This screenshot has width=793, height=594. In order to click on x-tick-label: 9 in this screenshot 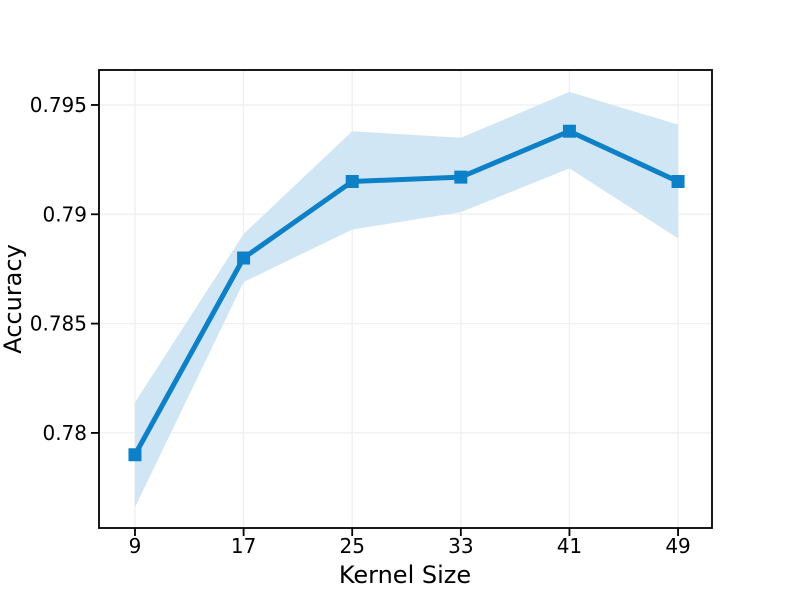, I will do `click(135, 546)`.